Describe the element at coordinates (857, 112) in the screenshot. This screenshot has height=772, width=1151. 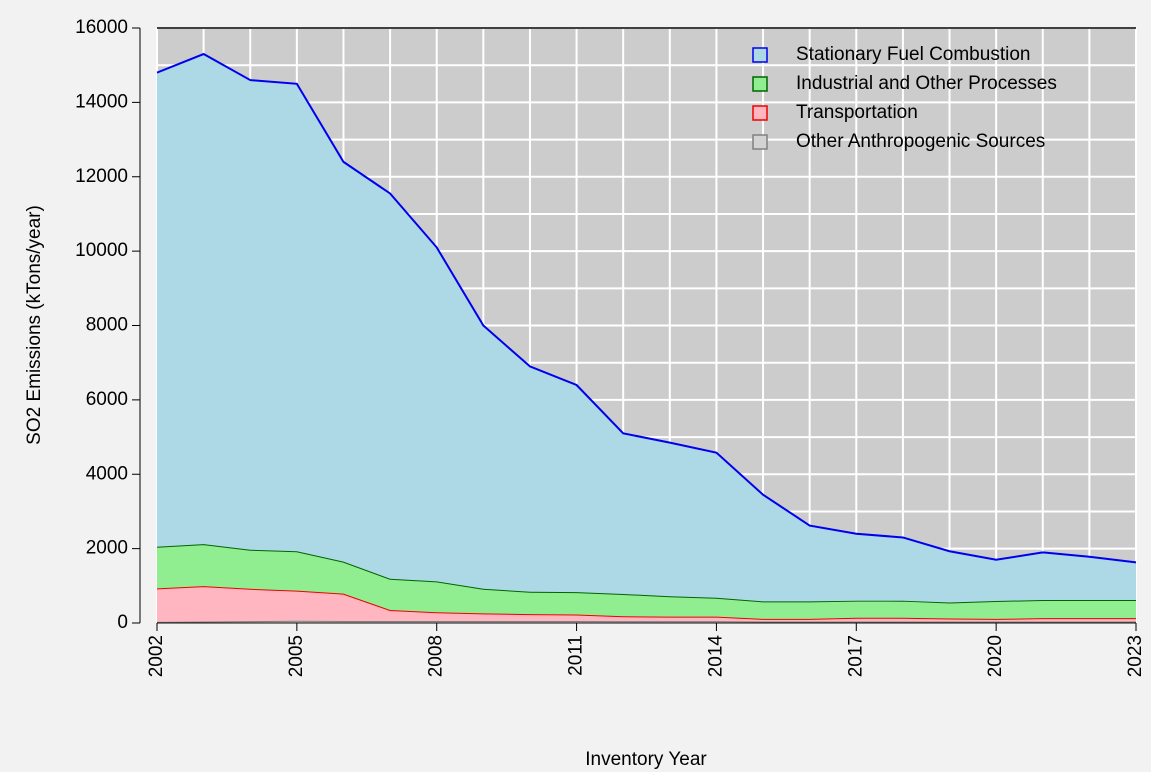
I see `legend-label: Transportation` at that location.